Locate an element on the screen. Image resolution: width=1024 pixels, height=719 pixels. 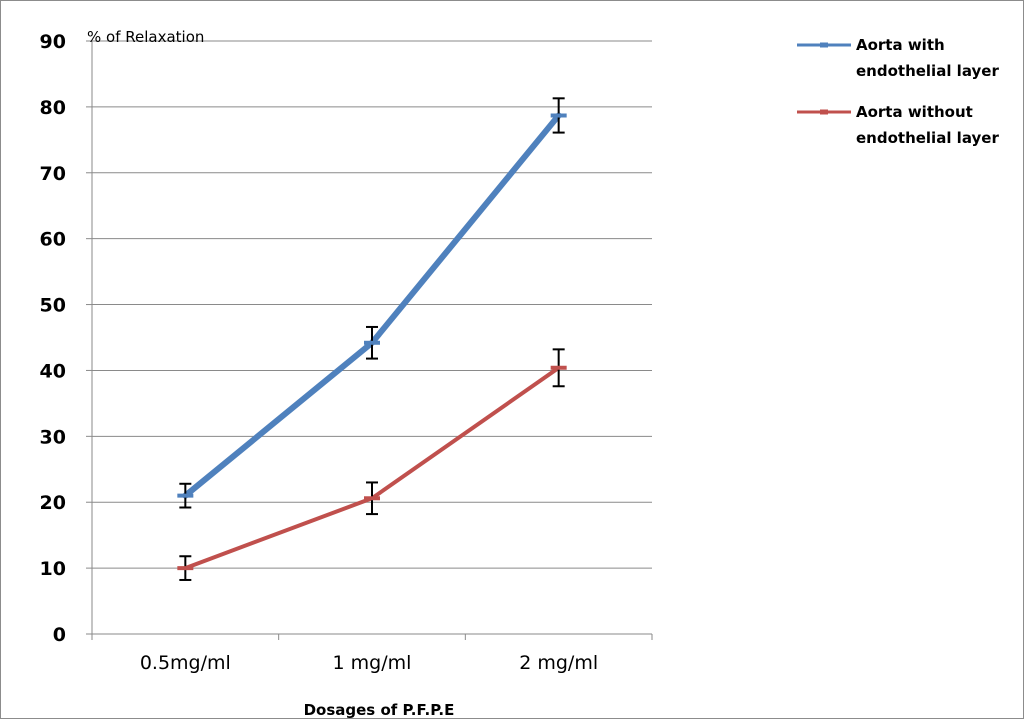
legend-label-0-line-1: endothelial layer is located at coordinates (927, 71).